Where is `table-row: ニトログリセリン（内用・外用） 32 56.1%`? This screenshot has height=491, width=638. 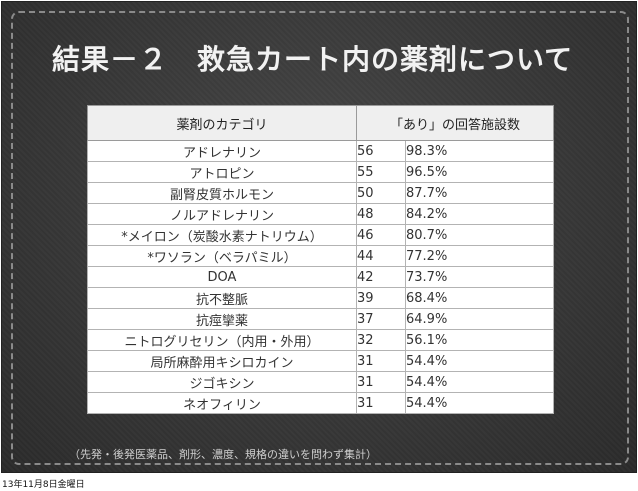 table-row: ニトログリセリン（内用・外用） 32 56.1% is located at coordinates (320, 340).